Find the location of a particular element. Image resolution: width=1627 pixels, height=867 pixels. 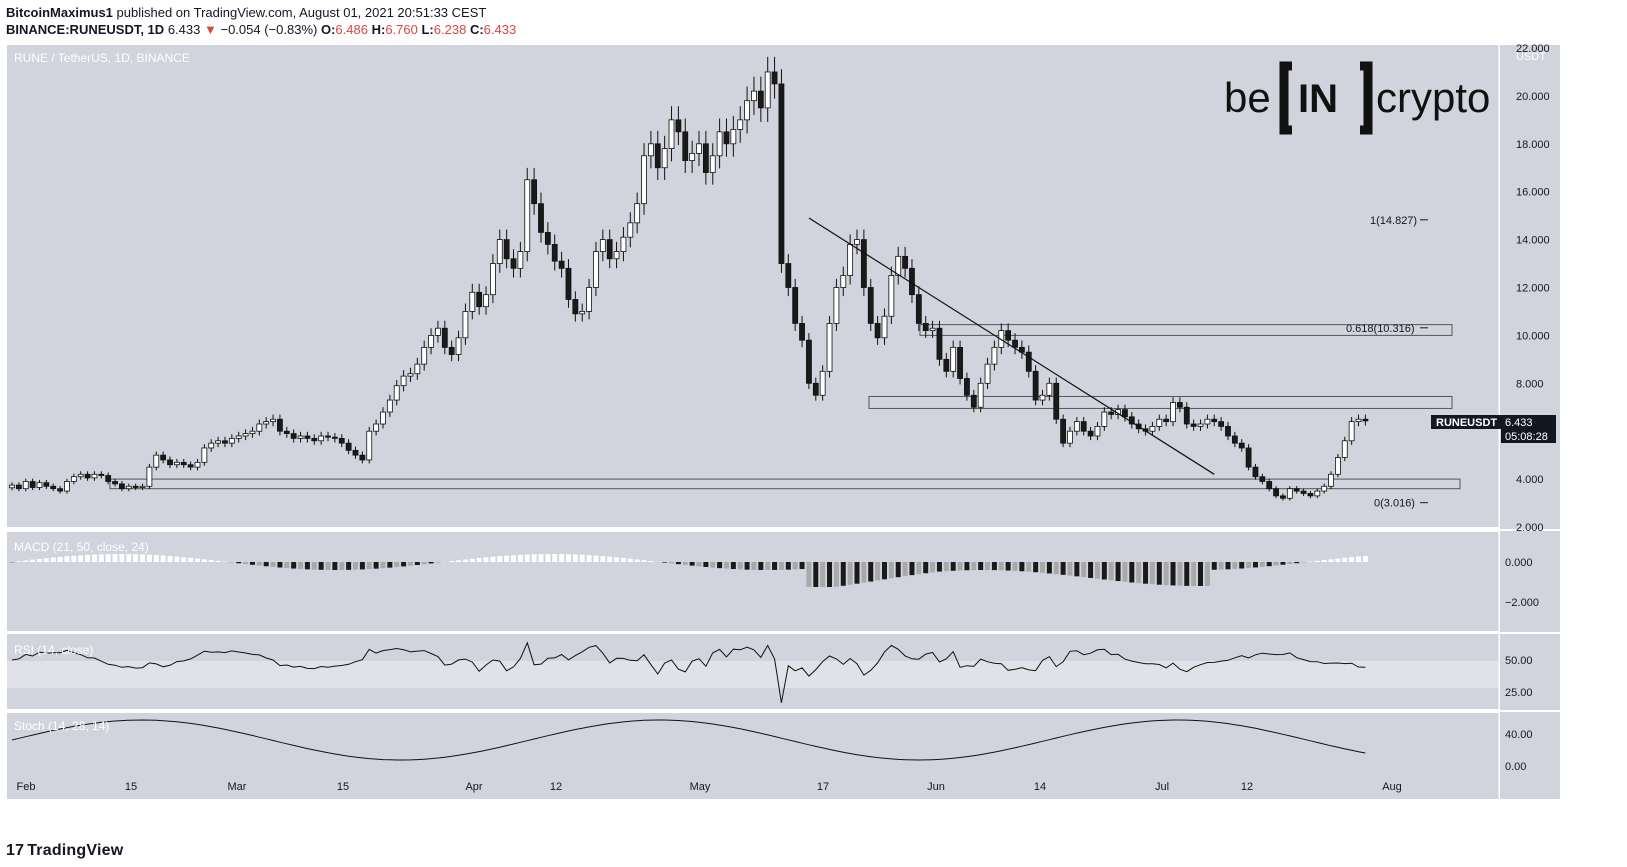

fib-level-label: 0(3.016) is located at coordinates (1394, 504).